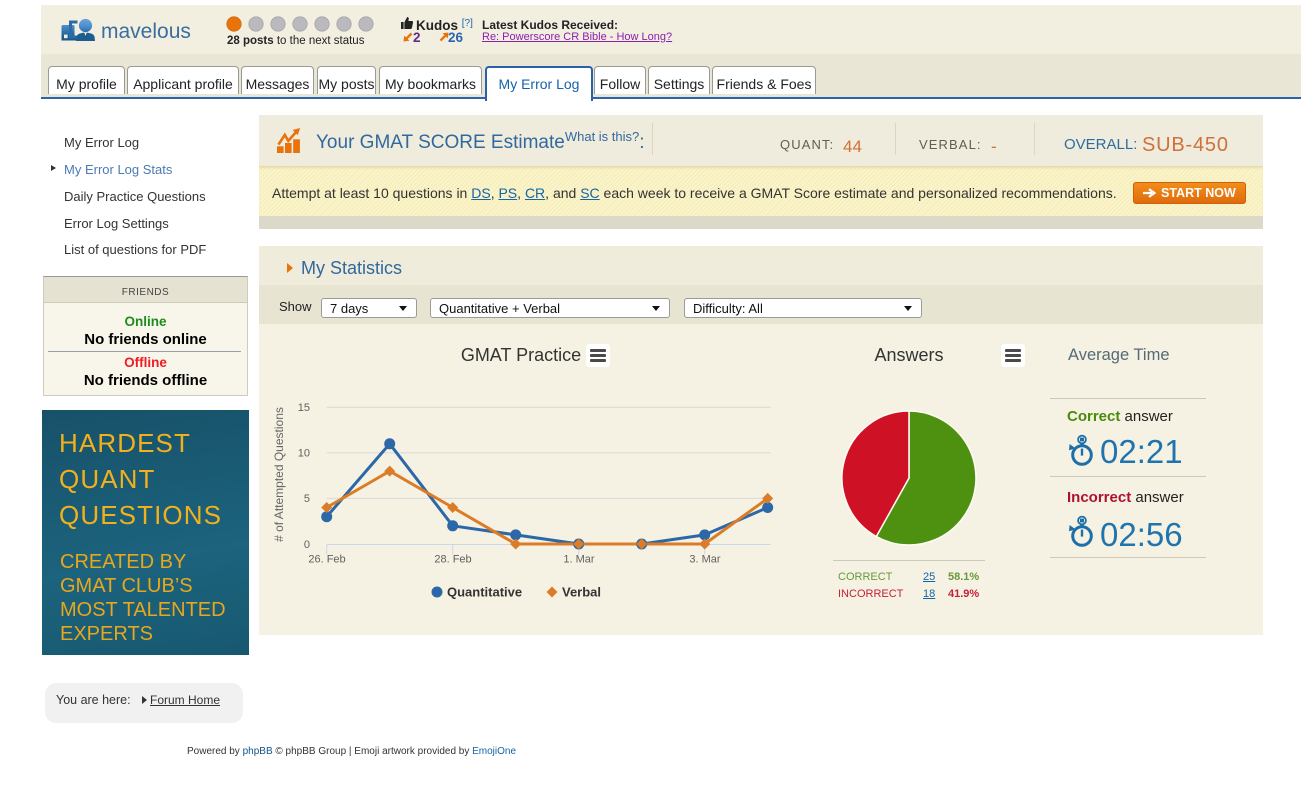  What do you see at coordinates (304, 453) in the screenshot?
I see `svg-text: 10` at bounding box center [304, 453].